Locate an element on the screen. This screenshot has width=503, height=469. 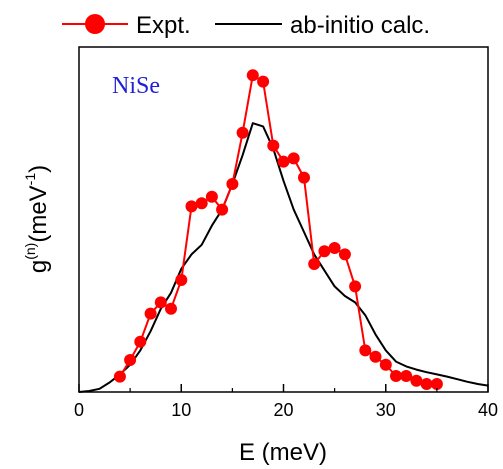
y-label-unit: (meV is located at coordinates (38, 213).